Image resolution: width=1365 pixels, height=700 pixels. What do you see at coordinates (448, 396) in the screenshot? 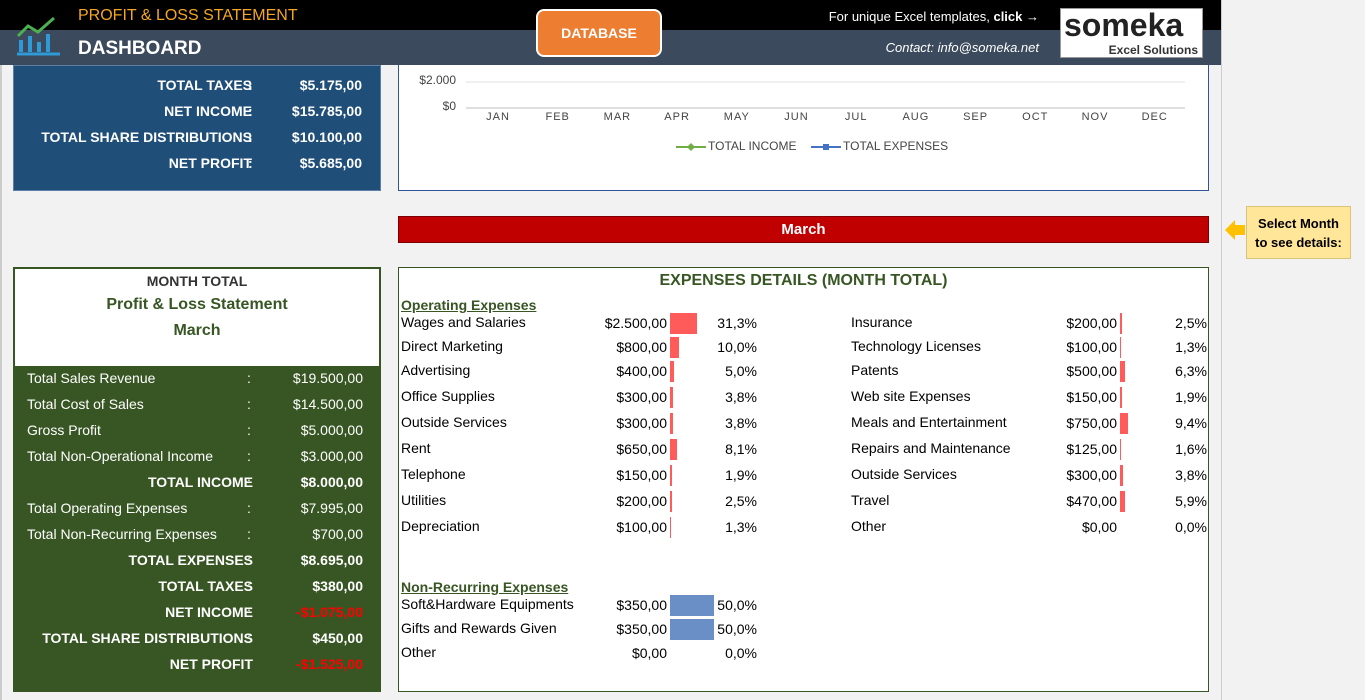
I see `item-label: Office Supplies` at bounding box center [448, 396].